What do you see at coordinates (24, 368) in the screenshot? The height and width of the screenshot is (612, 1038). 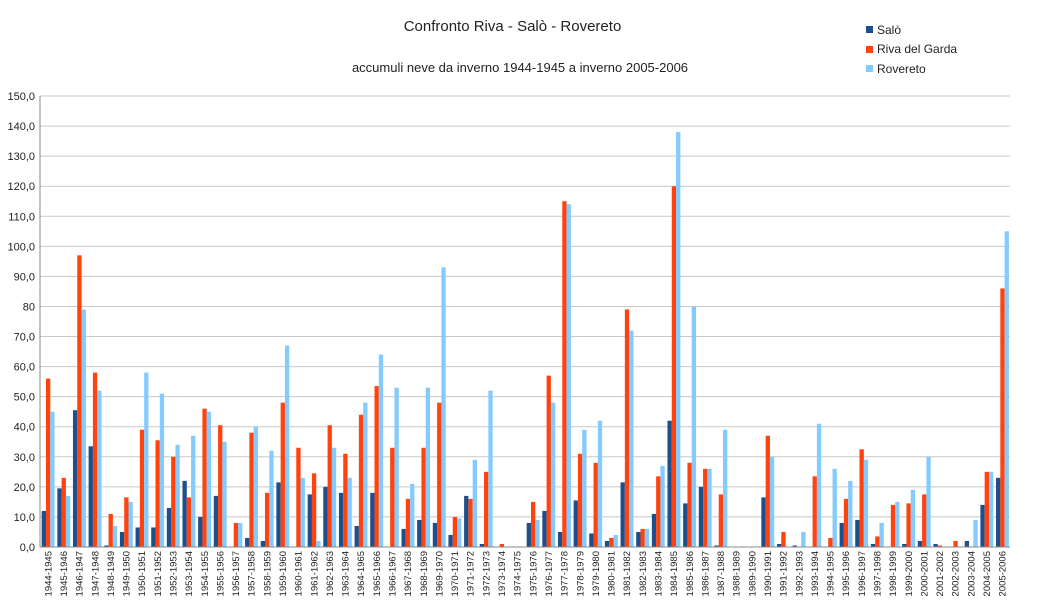 I see `y-tick-label: 60,0` at bounding box center [24, 368].